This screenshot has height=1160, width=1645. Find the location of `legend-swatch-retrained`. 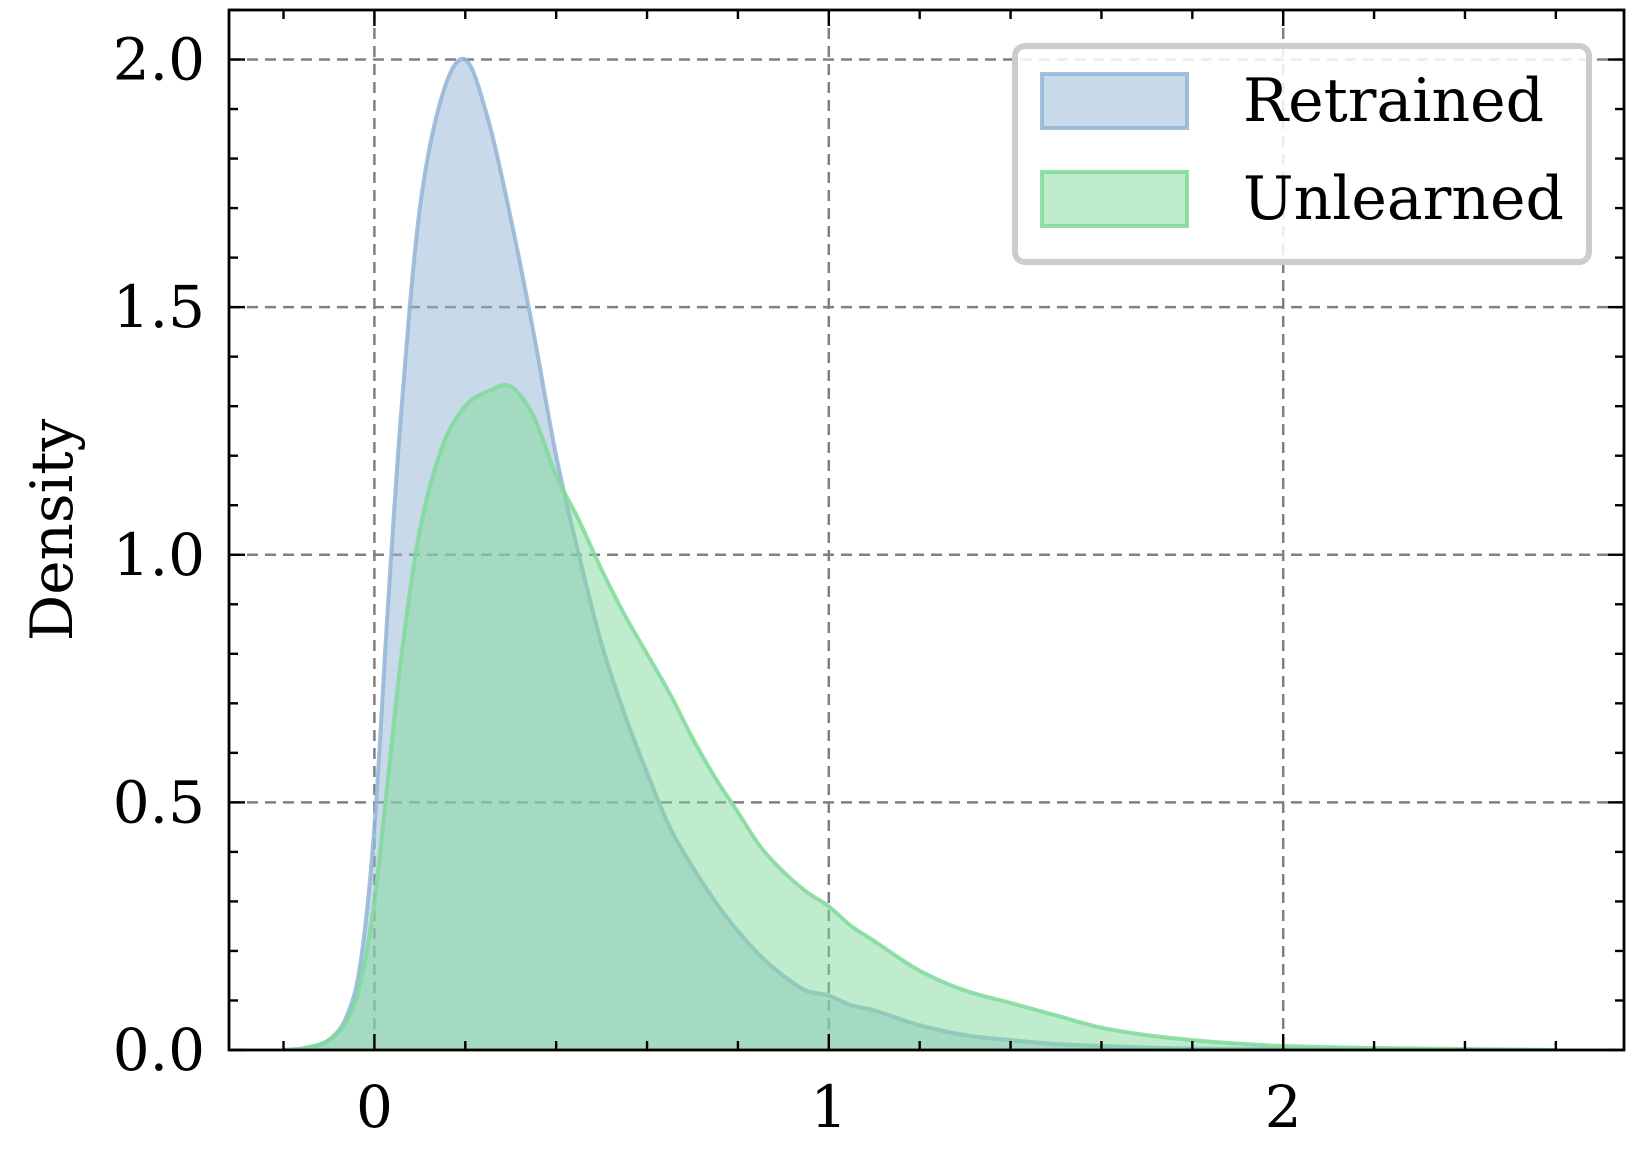

legend-swatch-retrained is located at coordinates (1114, 101).